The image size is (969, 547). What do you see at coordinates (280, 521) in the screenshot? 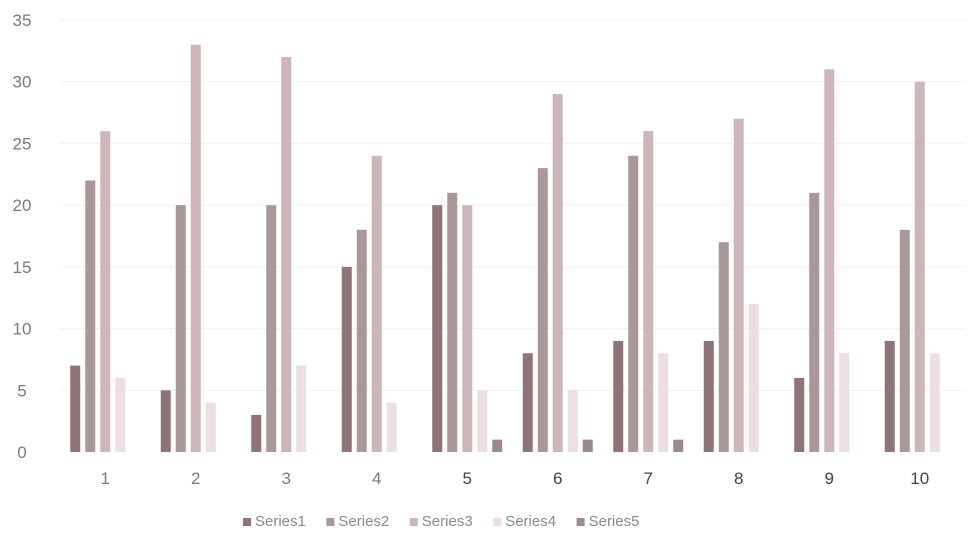
I see `legend-label-series1: Series1` at bounding box center [280, 521].